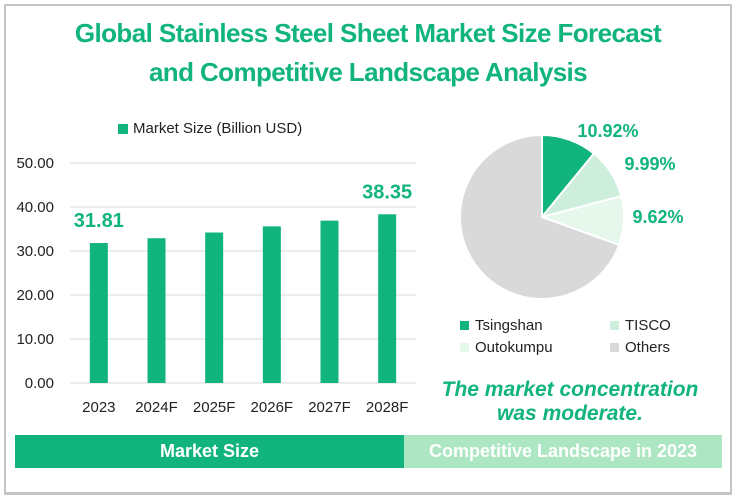  I want to click on bar-legend-swatch, so click(123, 128).